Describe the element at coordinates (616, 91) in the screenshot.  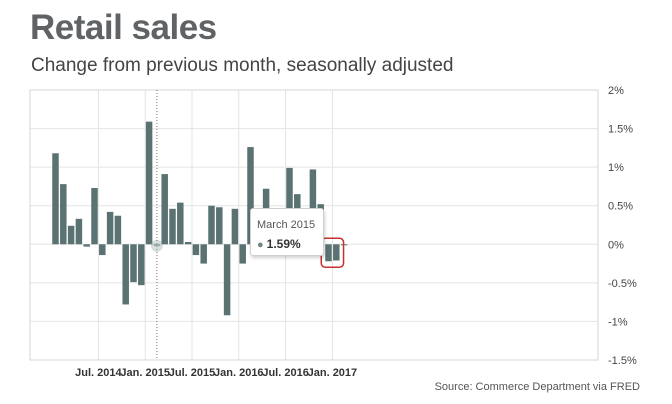
I see `y-tick-label: 2%` at that location.